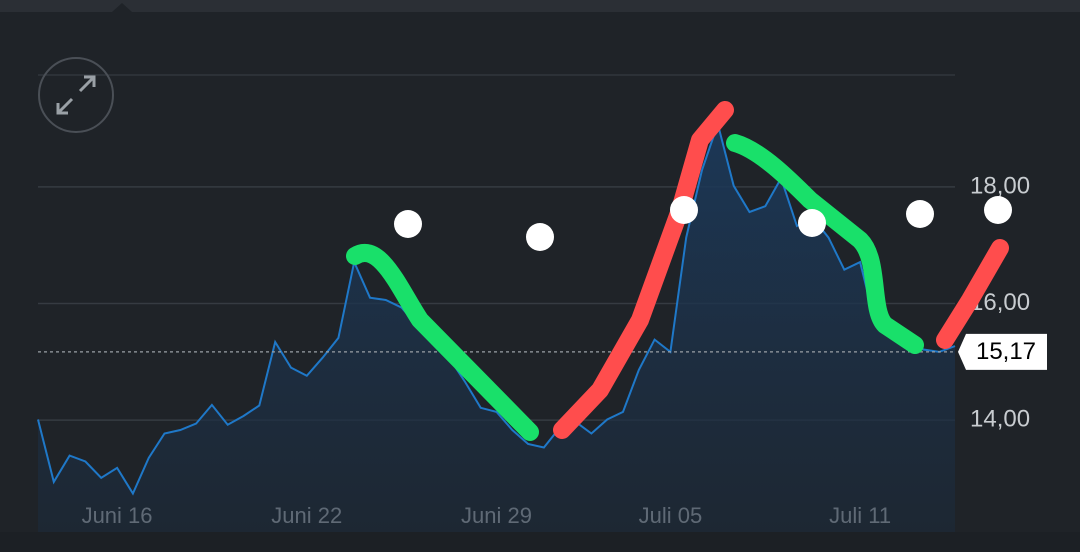  What do you see at coordinates (1006, 351) in the screenshot?
I see `price-tag-label: 15,17` at bounding box center [1006, 351].